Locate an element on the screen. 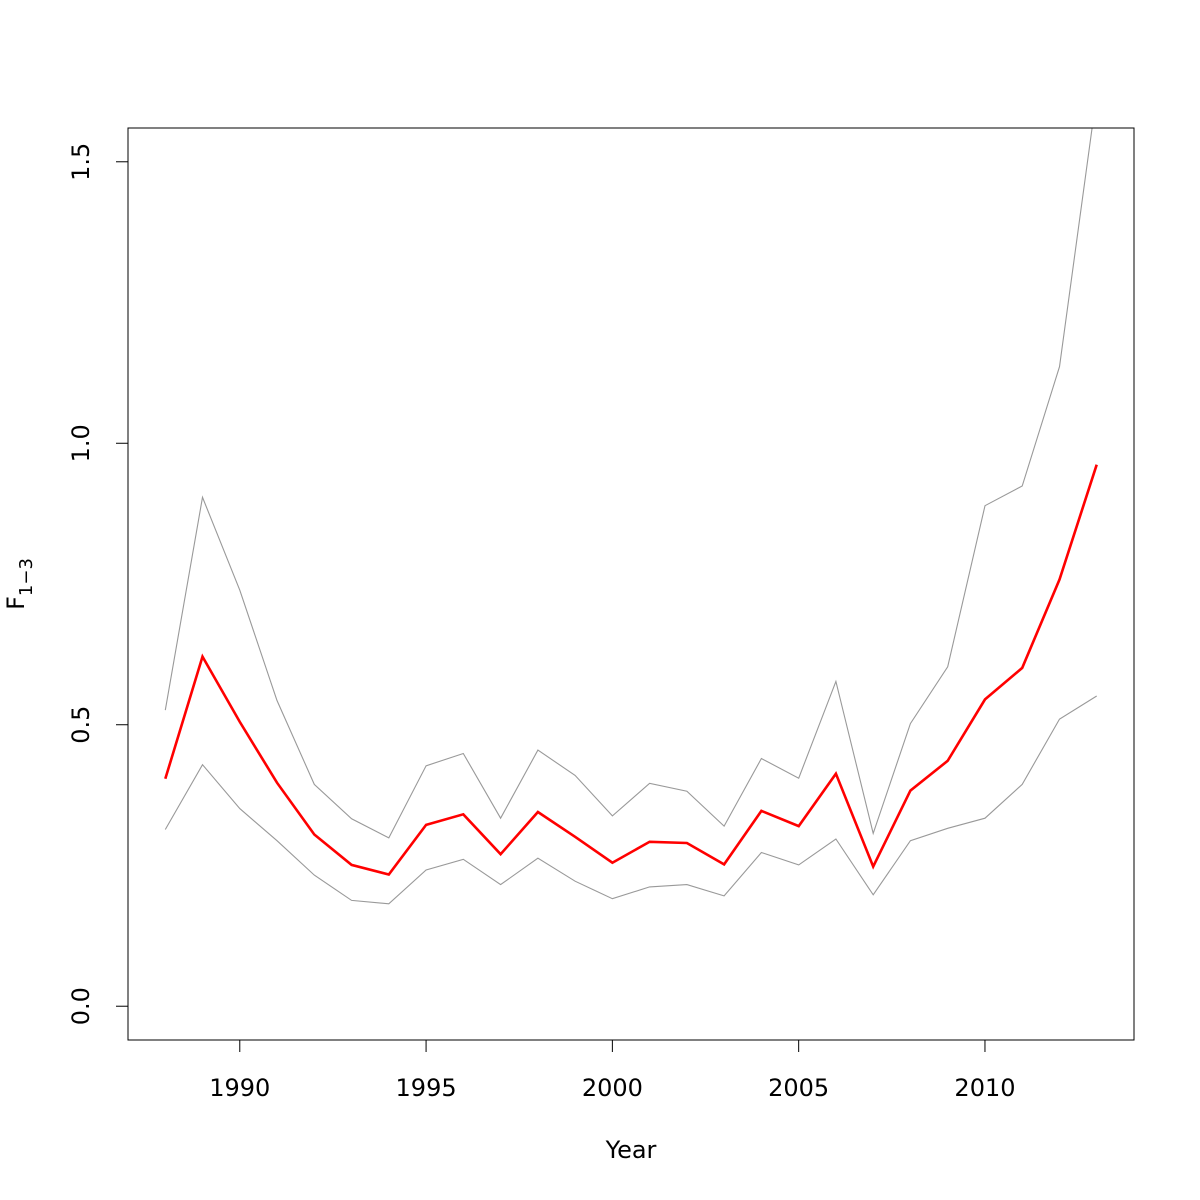 Image resolution: width=1200 pixels, height=1200 pixels. x-tick-label: 2010 is located at coordinates (984, 1088).